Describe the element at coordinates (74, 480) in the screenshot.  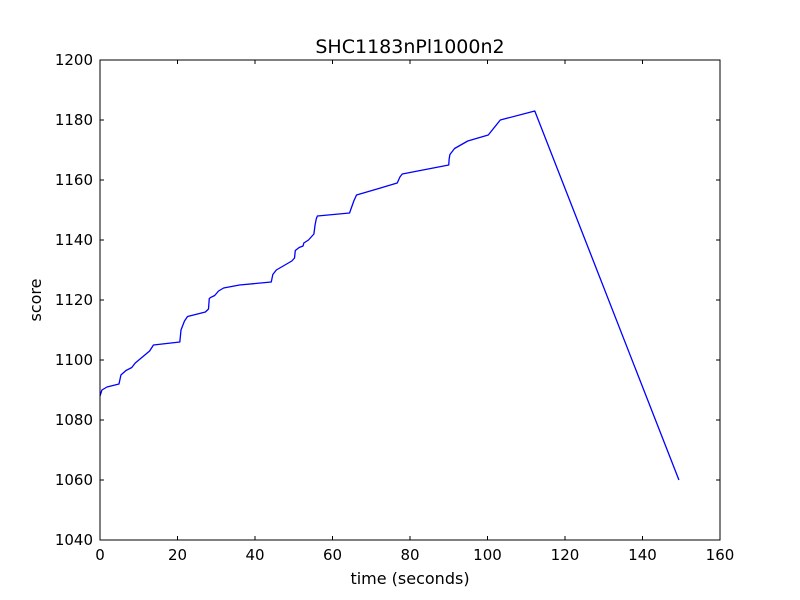
I see `y-tick-label: 1060` at that location.